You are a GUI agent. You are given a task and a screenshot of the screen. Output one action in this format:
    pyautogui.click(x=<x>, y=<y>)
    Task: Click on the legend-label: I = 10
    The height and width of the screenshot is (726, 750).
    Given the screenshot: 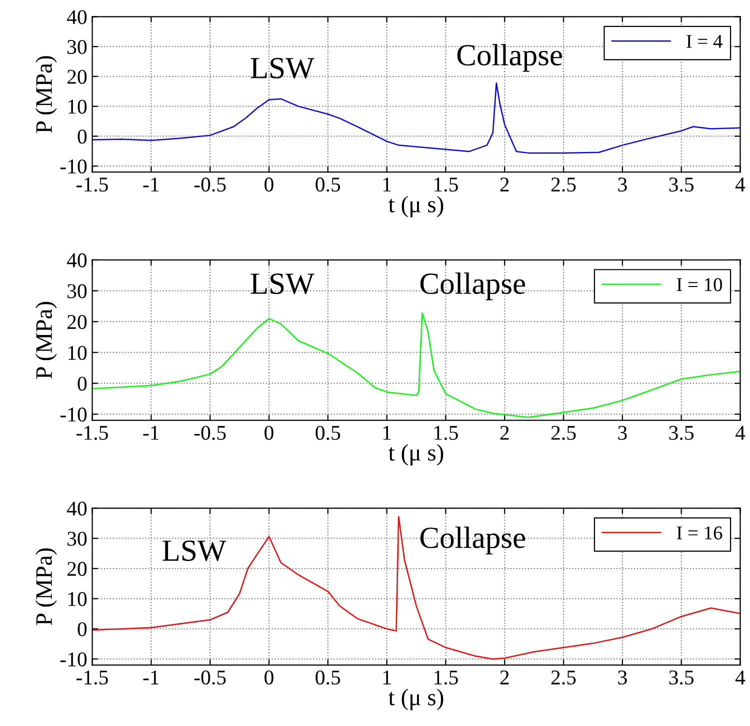 What is the action you would take?
    pyautogui.click(x=699, y=285)
    